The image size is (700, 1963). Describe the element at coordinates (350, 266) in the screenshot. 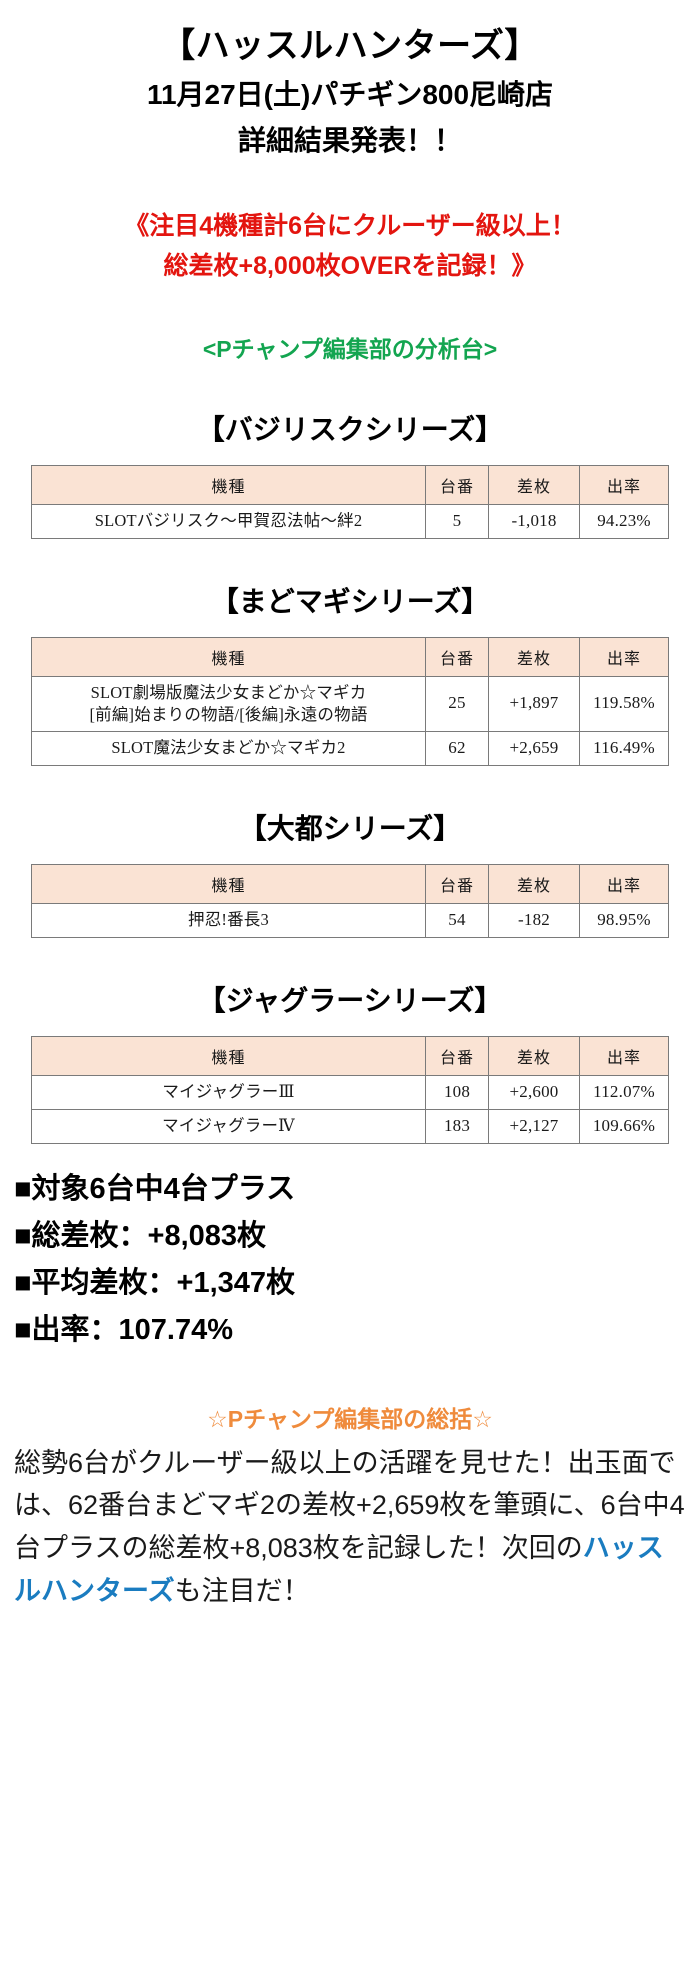

I see `lead-line-2: 総差枚+8,000枚OVERを記録！》` at that location.